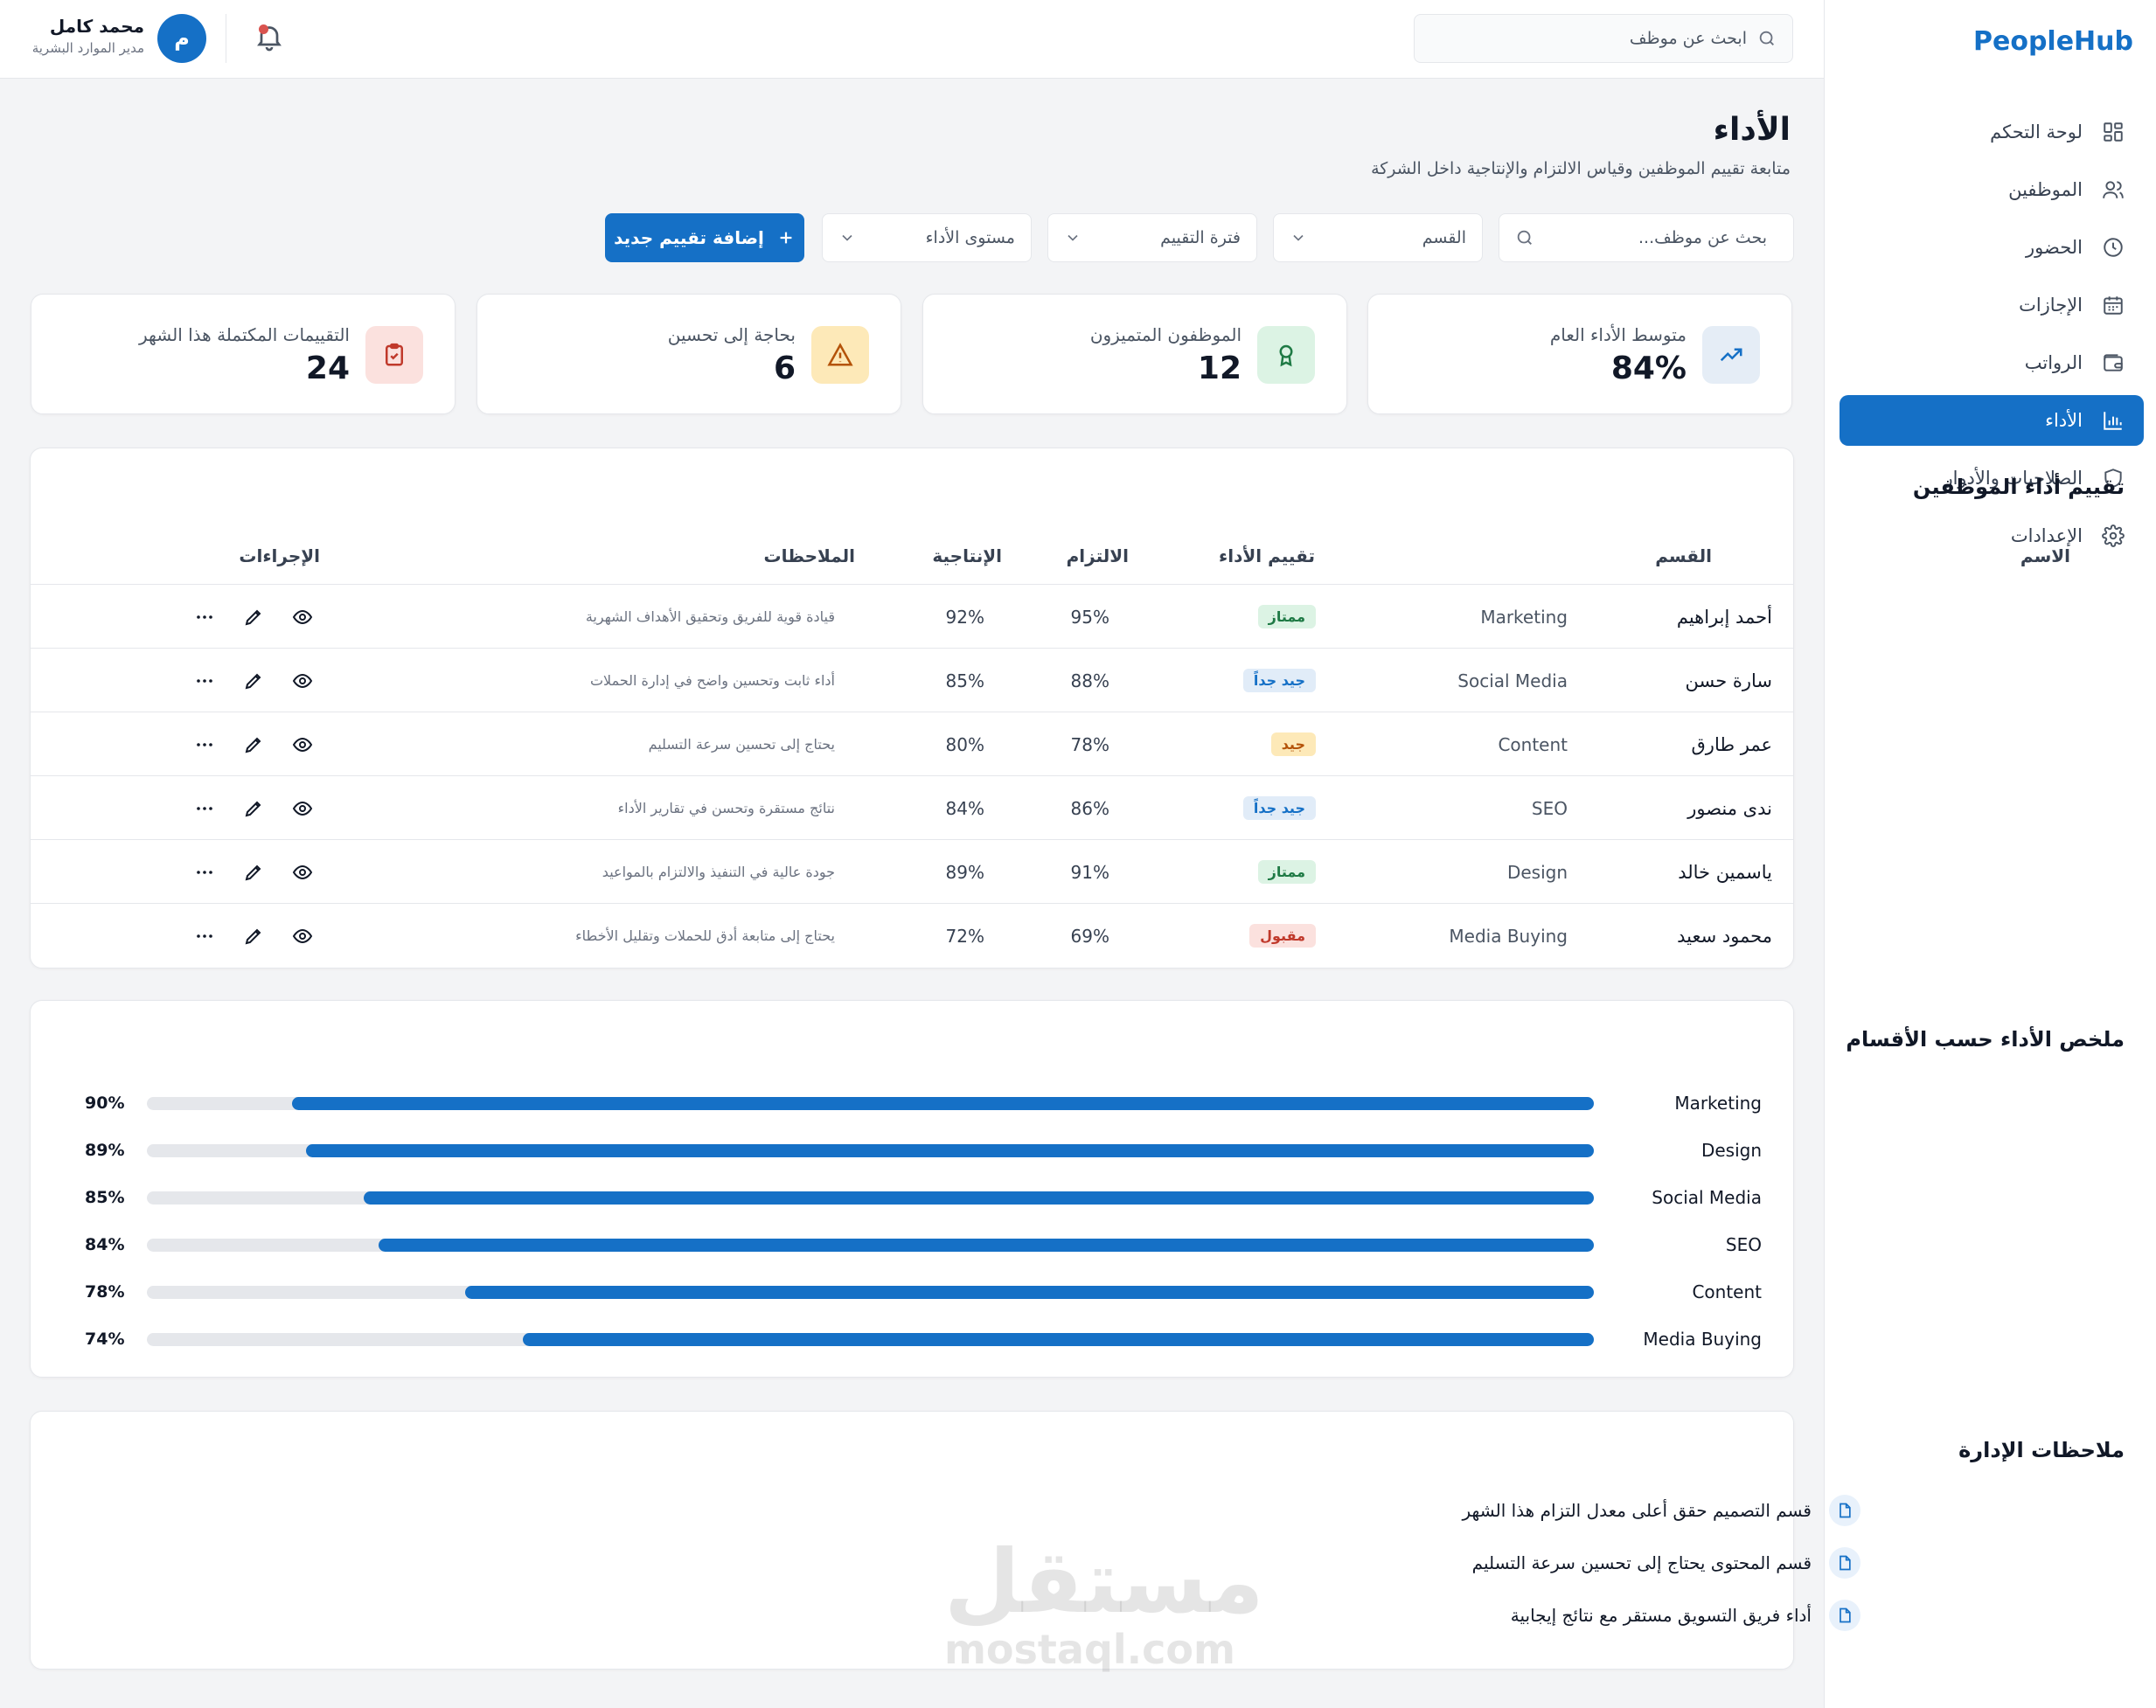 Image resolution: width=2156 pixels, height=1708 pixels. I want to click on period-select: فترة التقييم, so click(1152, 238).